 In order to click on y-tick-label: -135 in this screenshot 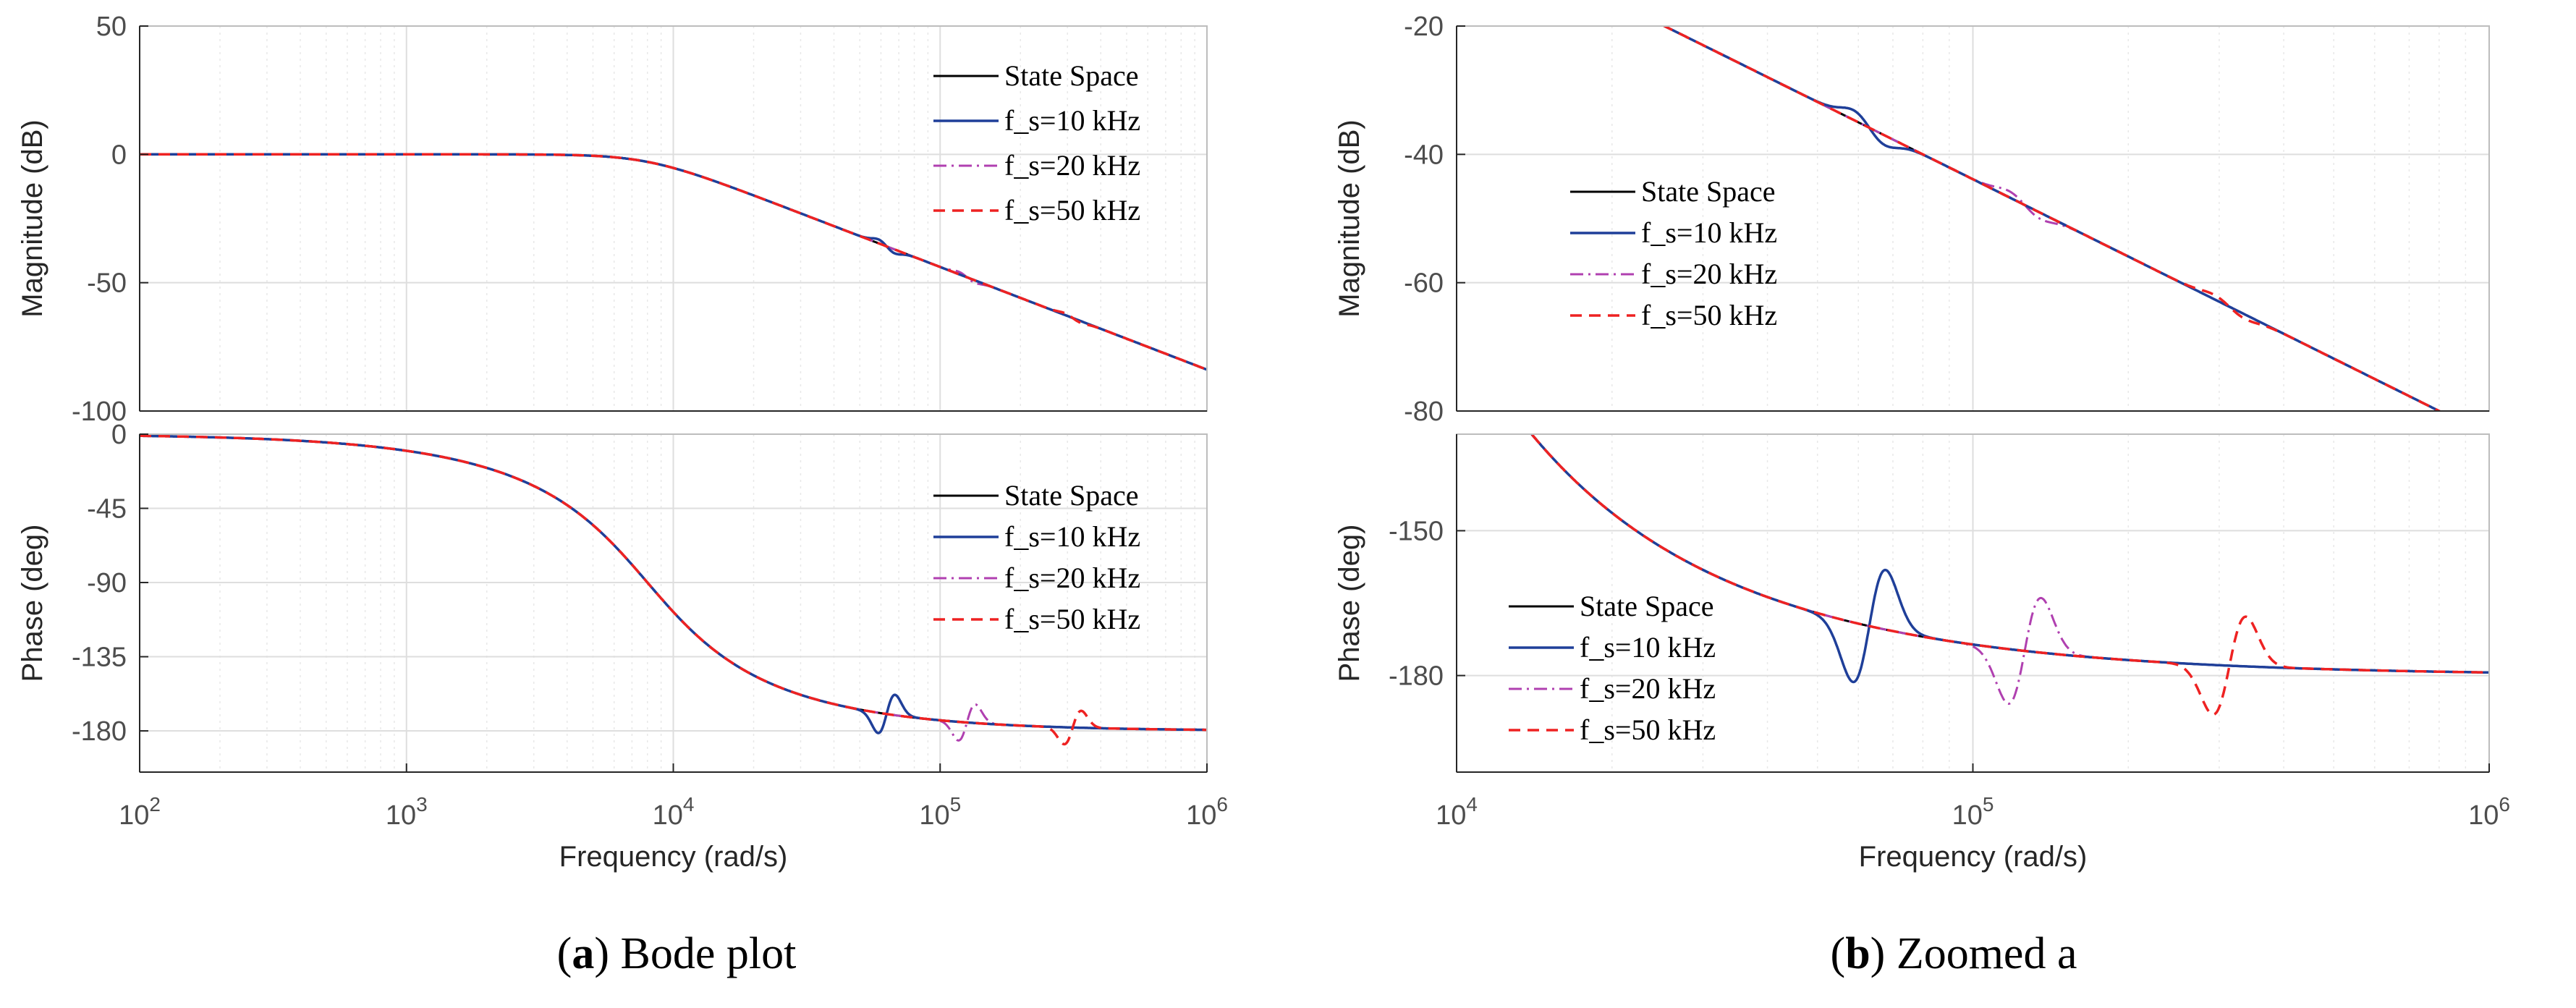, I will do `click(99, 658)`.